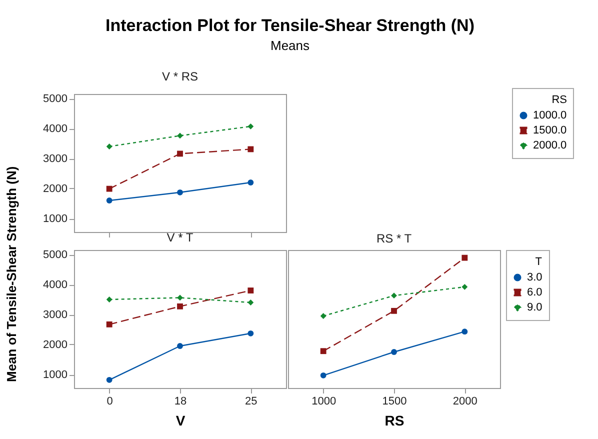 The image size is (598, 439). Describe the element at coordinates (180, 237) in the screenshot. I see `chart-title: V * T` at that location.